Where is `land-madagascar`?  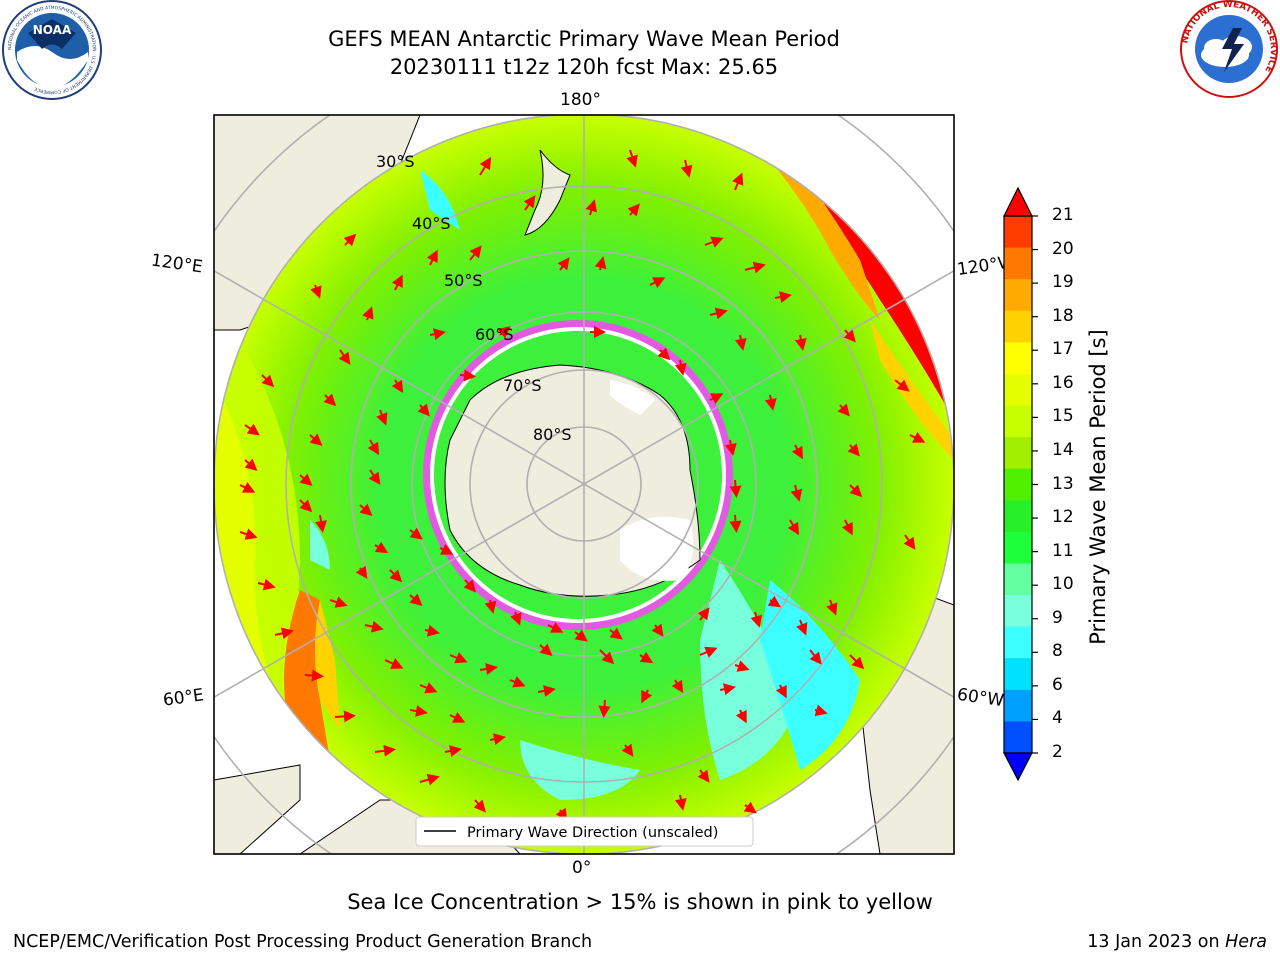
land-madagascar is located at coordinates (257, 809).